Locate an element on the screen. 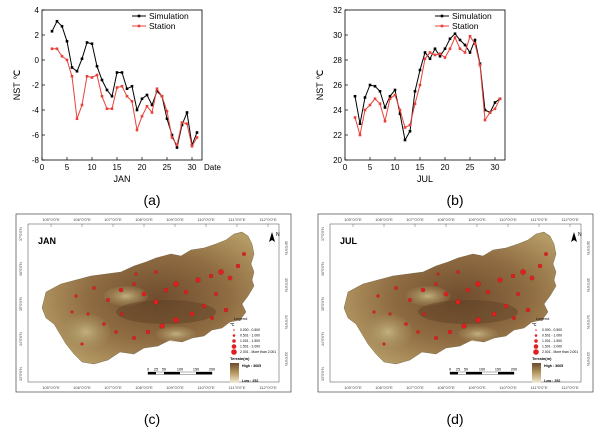  x-tick-label: 20 is located at coordinates (445, 167).